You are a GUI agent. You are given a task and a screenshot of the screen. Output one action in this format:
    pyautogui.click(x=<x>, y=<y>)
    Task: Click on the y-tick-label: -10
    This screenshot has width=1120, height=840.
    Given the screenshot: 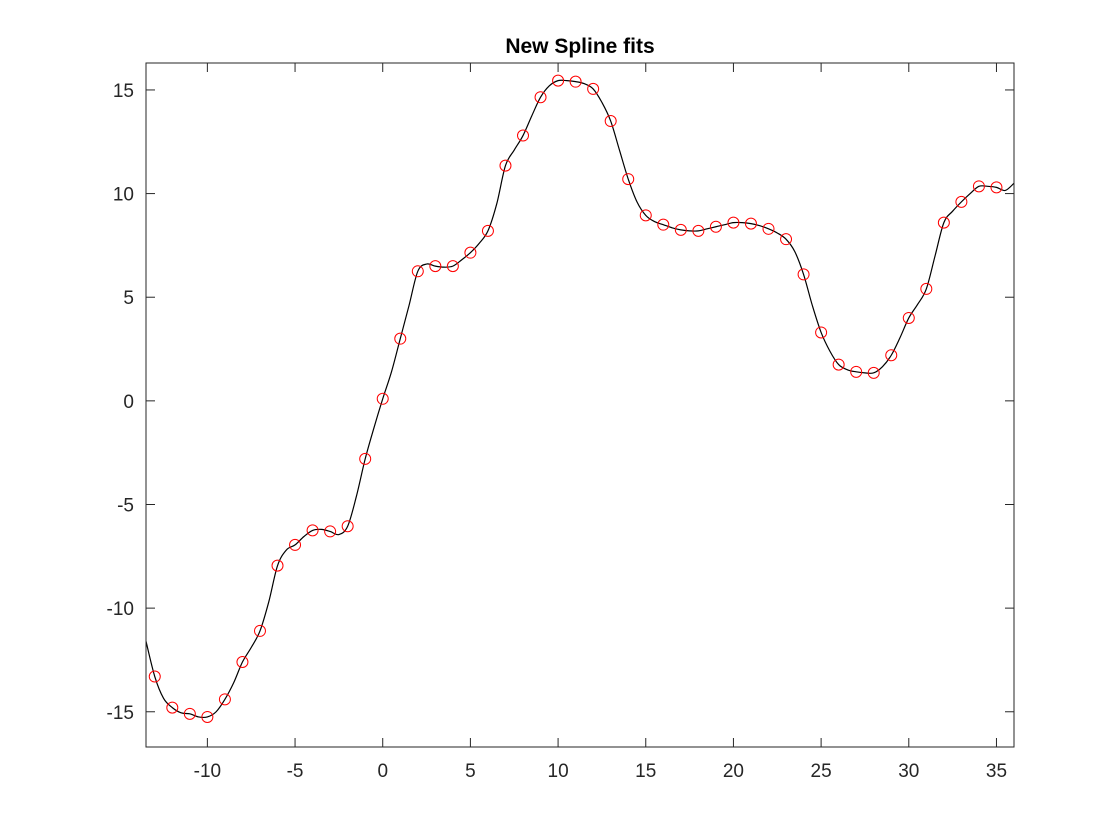 What is the action you would take?
    pyautogui.click(x=120, y=609)
    